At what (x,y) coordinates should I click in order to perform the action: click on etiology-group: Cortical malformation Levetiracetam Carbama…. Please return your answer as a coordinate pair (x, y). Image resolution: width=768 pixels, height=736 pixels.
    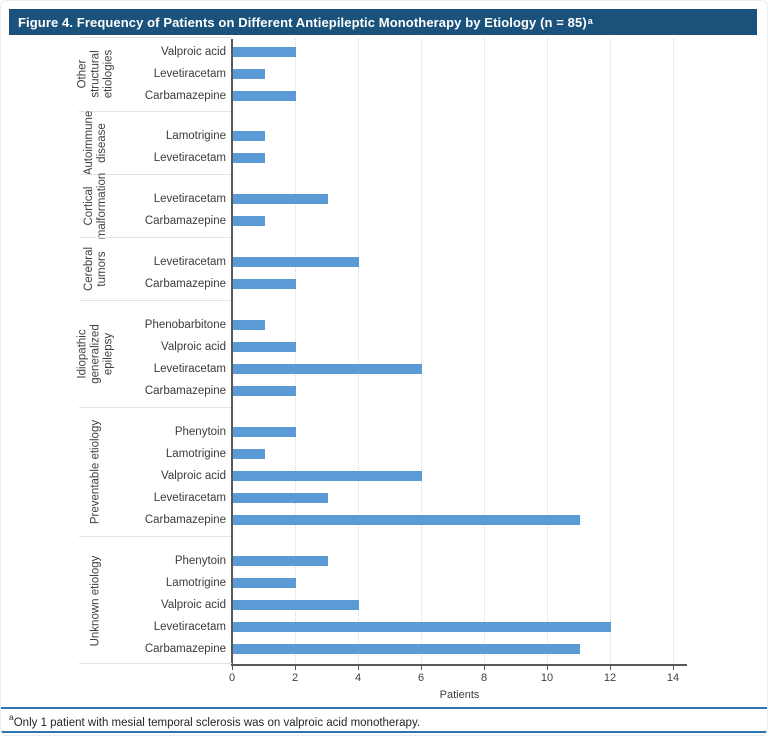
    Looking at the image, I should click on (384, 205).